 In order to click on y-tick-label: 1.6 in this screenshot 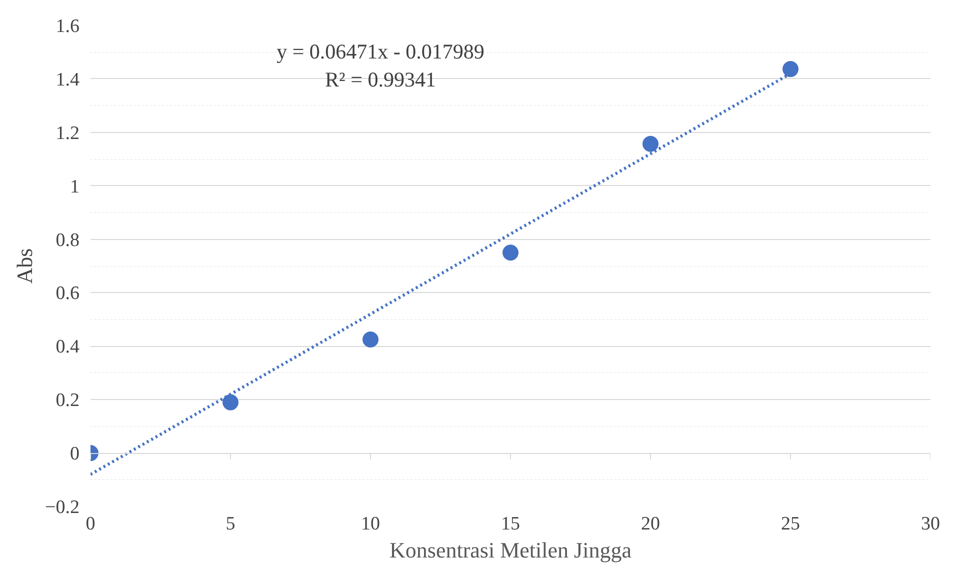, I will do `click(68, 26)`.